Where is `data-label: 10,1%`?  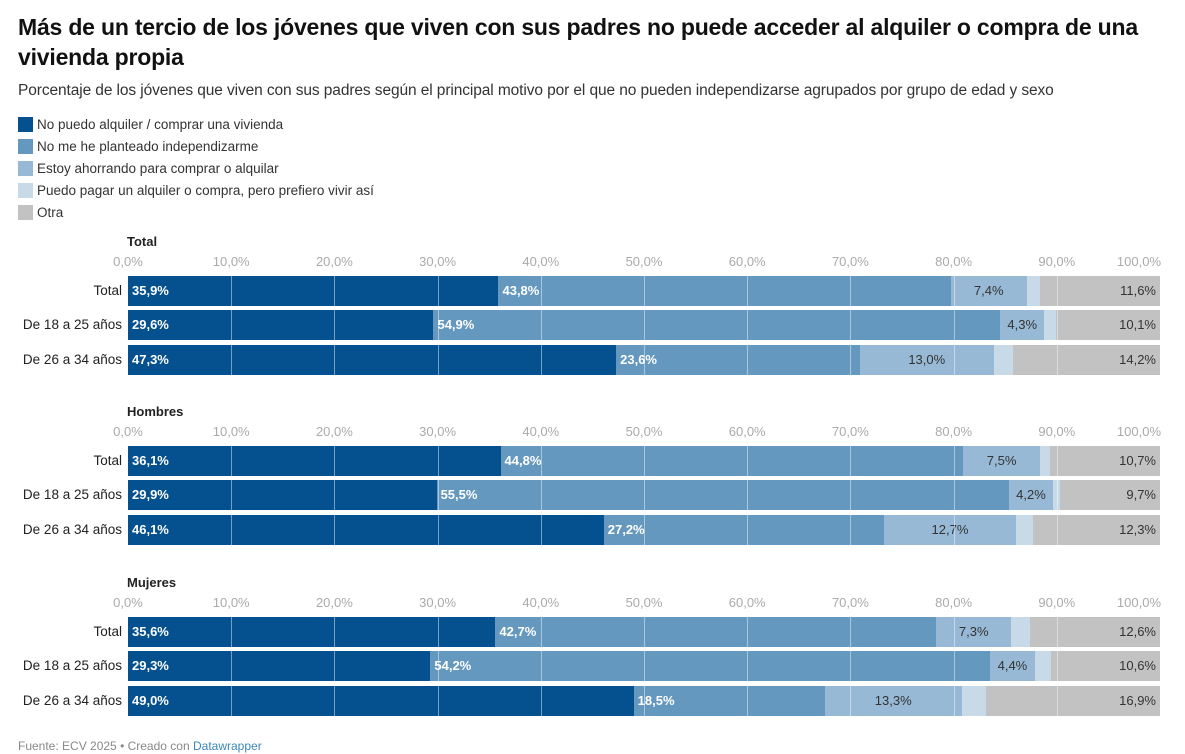
data-label: 10,1% is located at coordinates (1137, 324).